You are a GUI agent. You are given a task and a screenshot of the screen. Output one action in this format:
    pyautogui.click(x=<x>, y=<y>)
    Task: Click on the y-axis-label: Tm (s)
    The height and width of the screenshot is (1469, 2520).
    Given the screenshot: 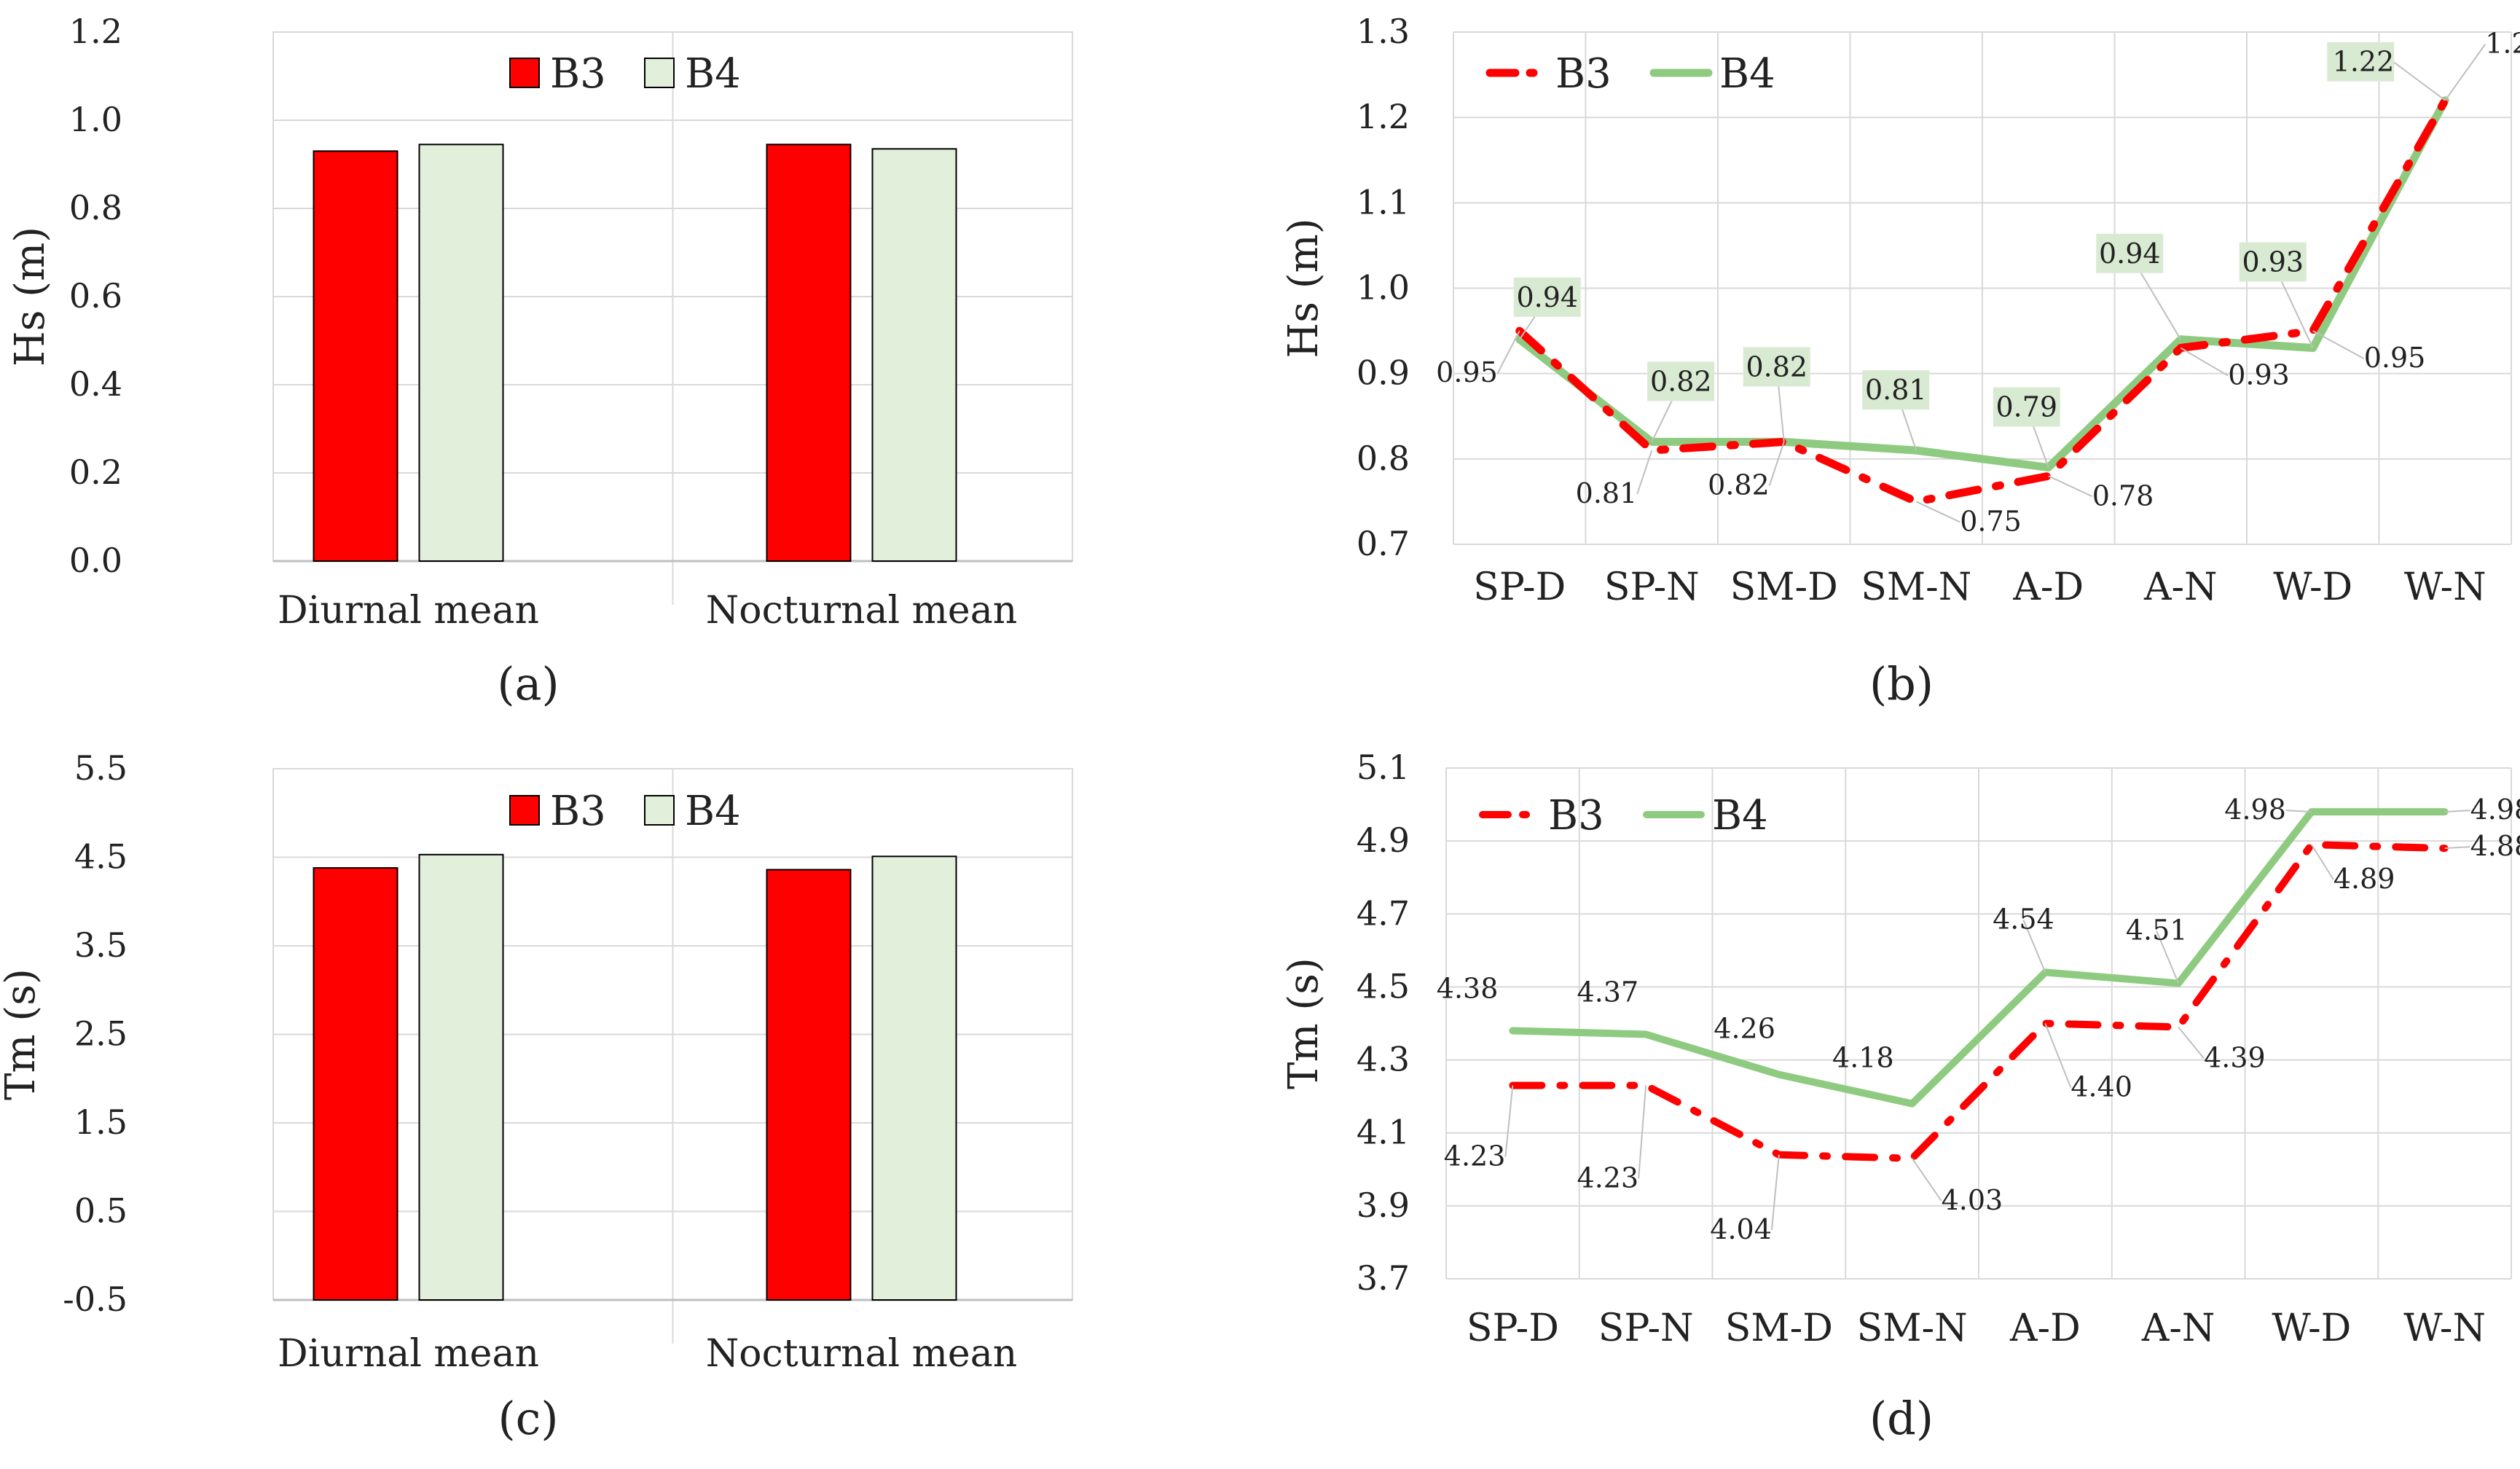 What is the action you would take?
    pyautogui.click(x=22, y=1034)
    